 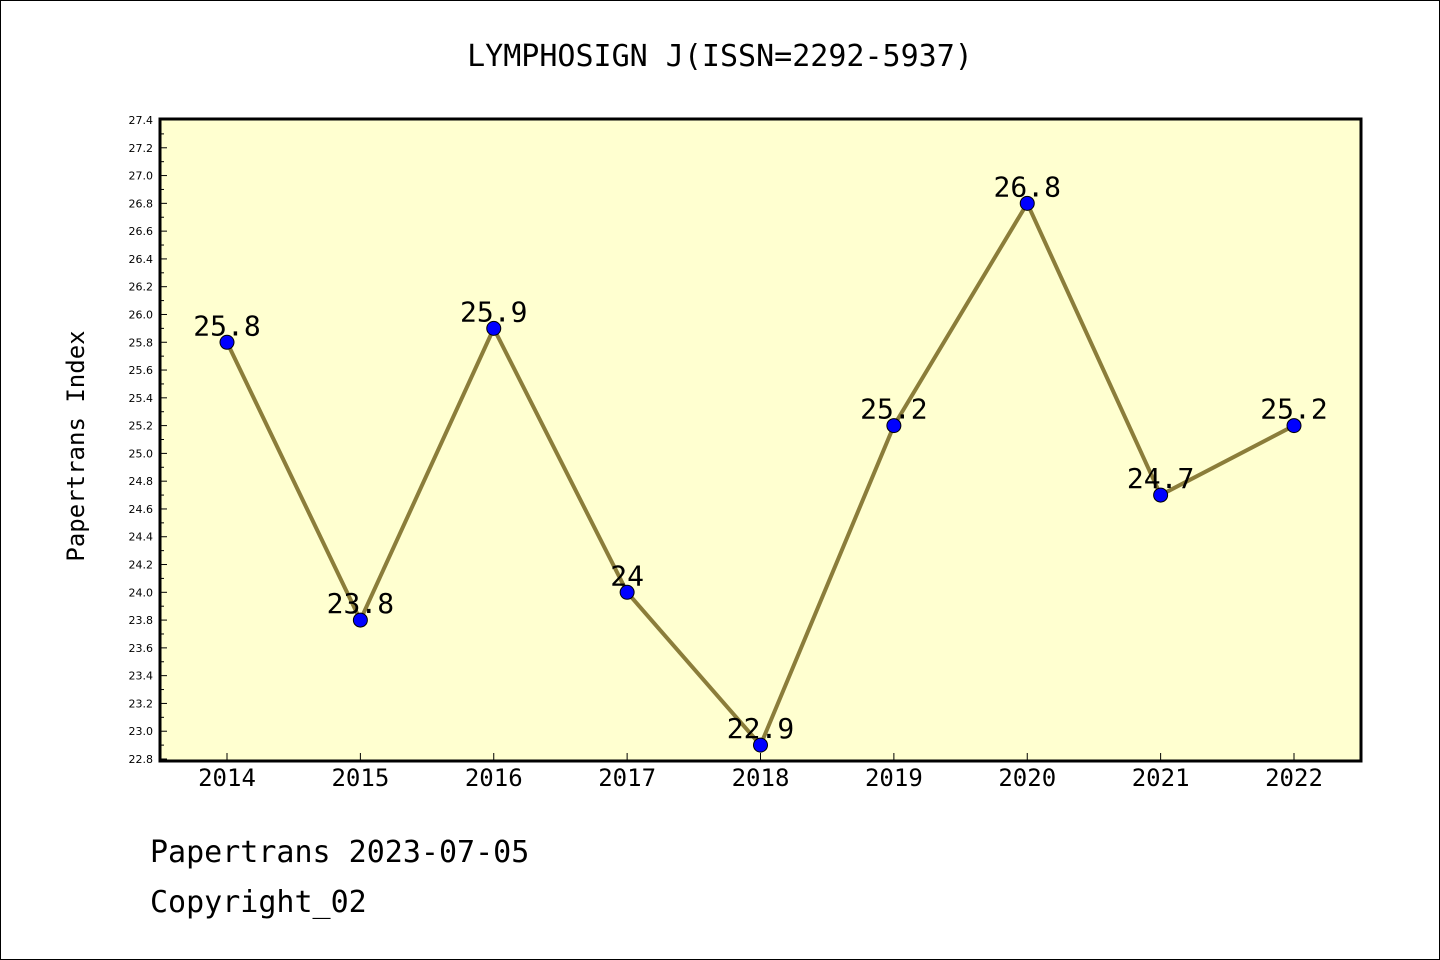 What do you see at coordinates (1161, 778) in the screenshot?
I see `x-tick-label: 2021` at bounding box center [1161, 778].